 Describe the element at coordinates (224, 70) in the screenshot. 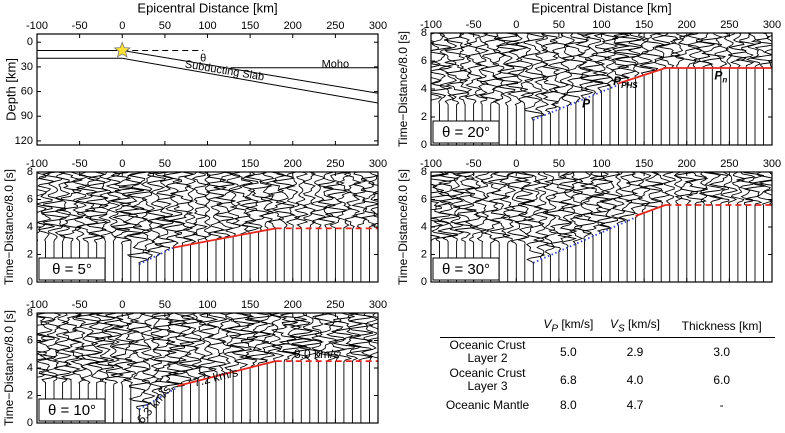

I see `annotation: Subducting Slab` at that location.